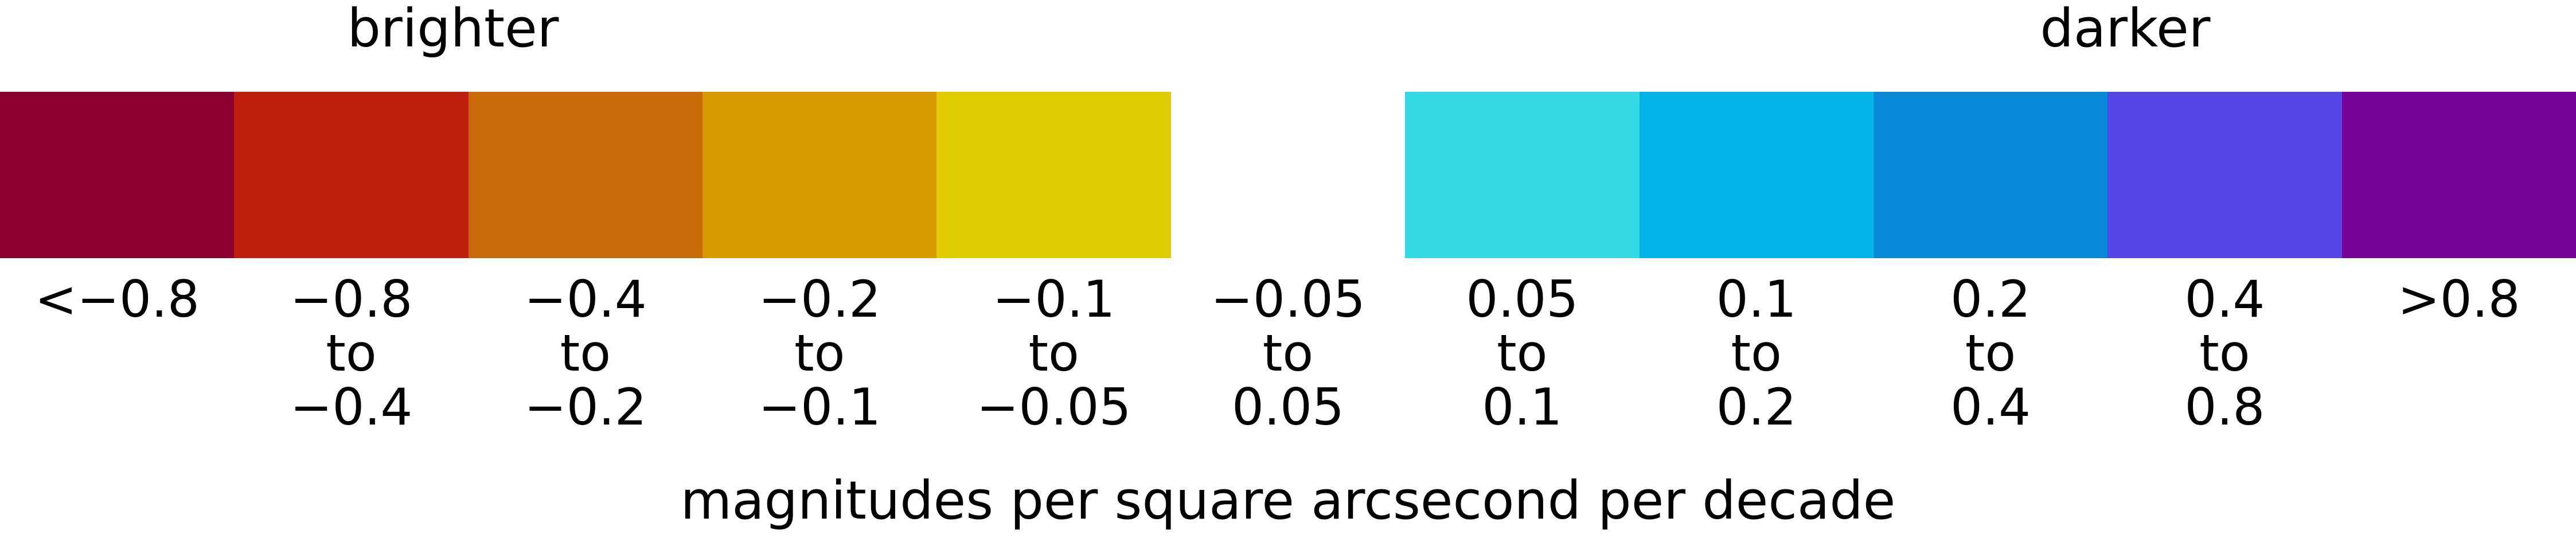 The height and width of the screenshot is (545, 2576). I want to click on bin-label: −0.4 to −0.2, so click(586, 353).